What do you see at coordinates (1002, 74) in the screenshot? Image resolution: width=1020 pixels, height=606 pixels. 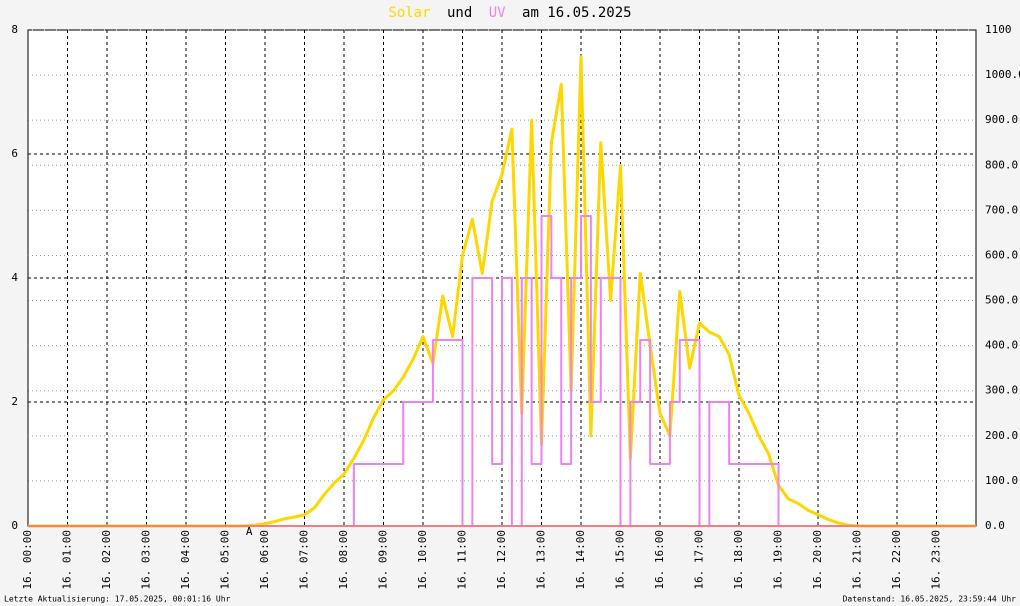 I see `y2-tick-label: 1000.0` at bounding box center [1002, 74].